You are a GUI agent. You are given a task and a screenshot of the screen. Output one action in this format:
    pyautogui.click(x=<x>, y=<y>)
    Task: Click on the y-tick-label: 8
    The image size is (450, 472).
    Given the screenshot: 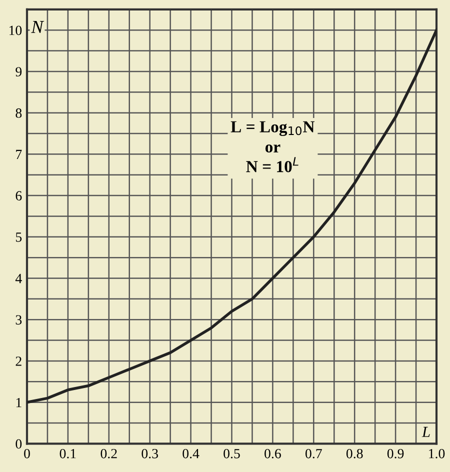 What is the action you would take?
    pyautogui.click(x=19, y=113)
    